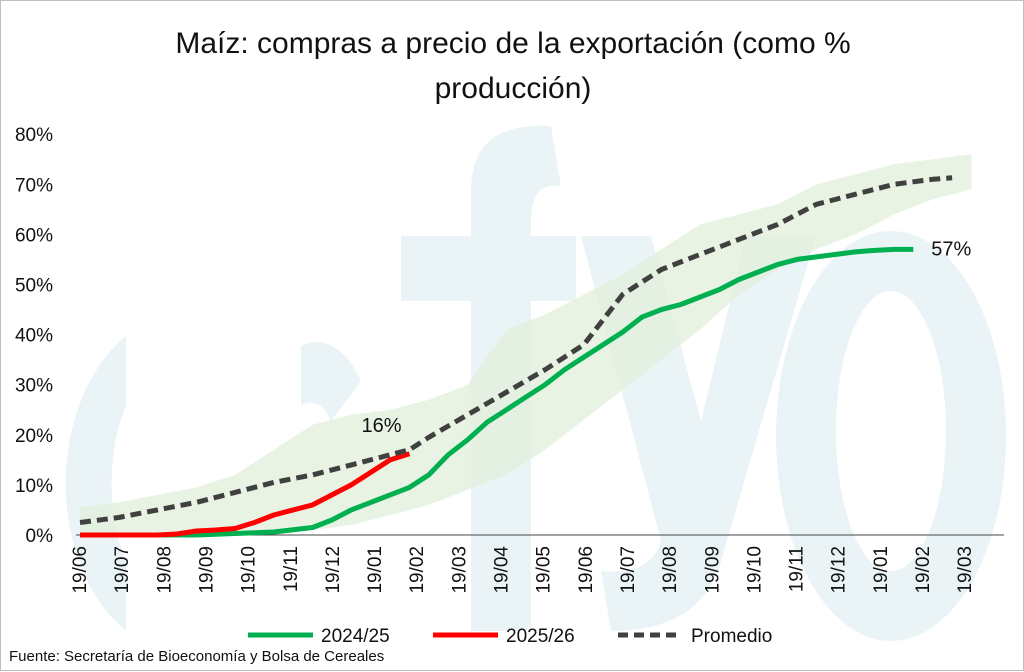 Image resolution: width=1024 pixels, height=672 pixels. I want to click on y-axis-ticks: 0% 10% 20% 30% 40% 50% 60% 70% 80%, so click(34, 336).